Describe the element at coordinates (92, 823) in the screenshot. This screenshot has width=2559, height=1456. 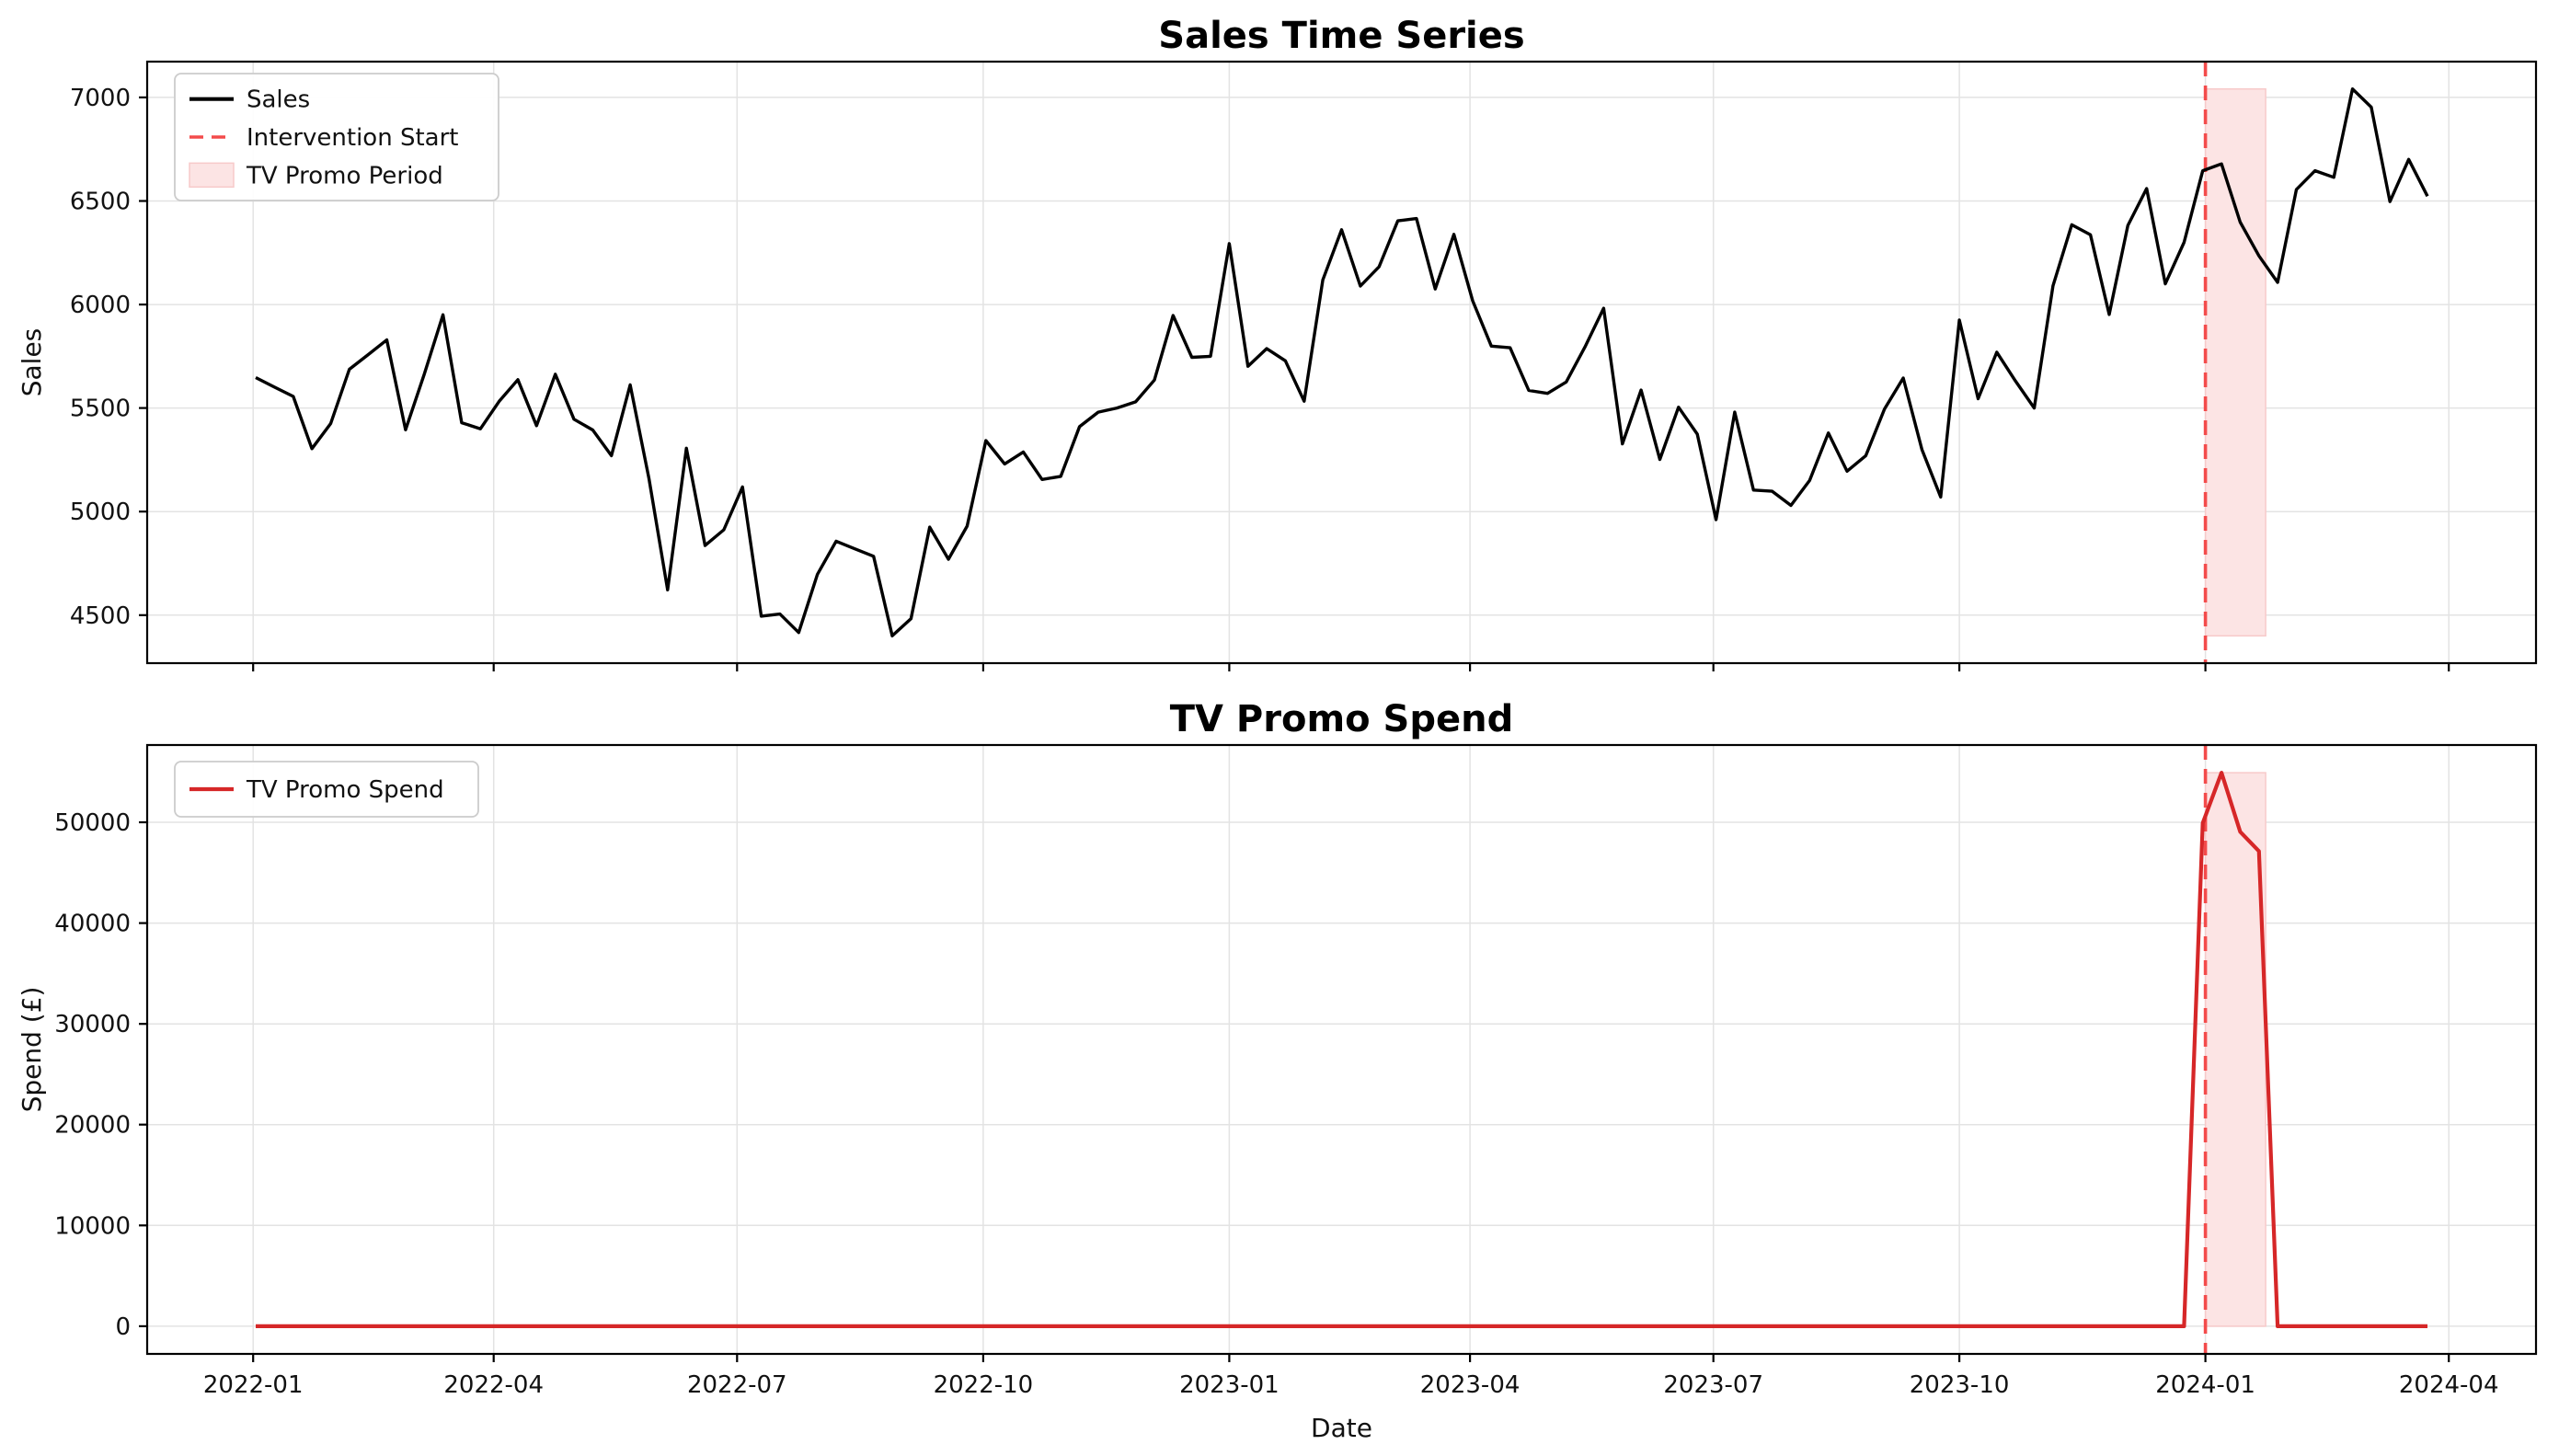
I see `y-tick-label: 50000` at that location.